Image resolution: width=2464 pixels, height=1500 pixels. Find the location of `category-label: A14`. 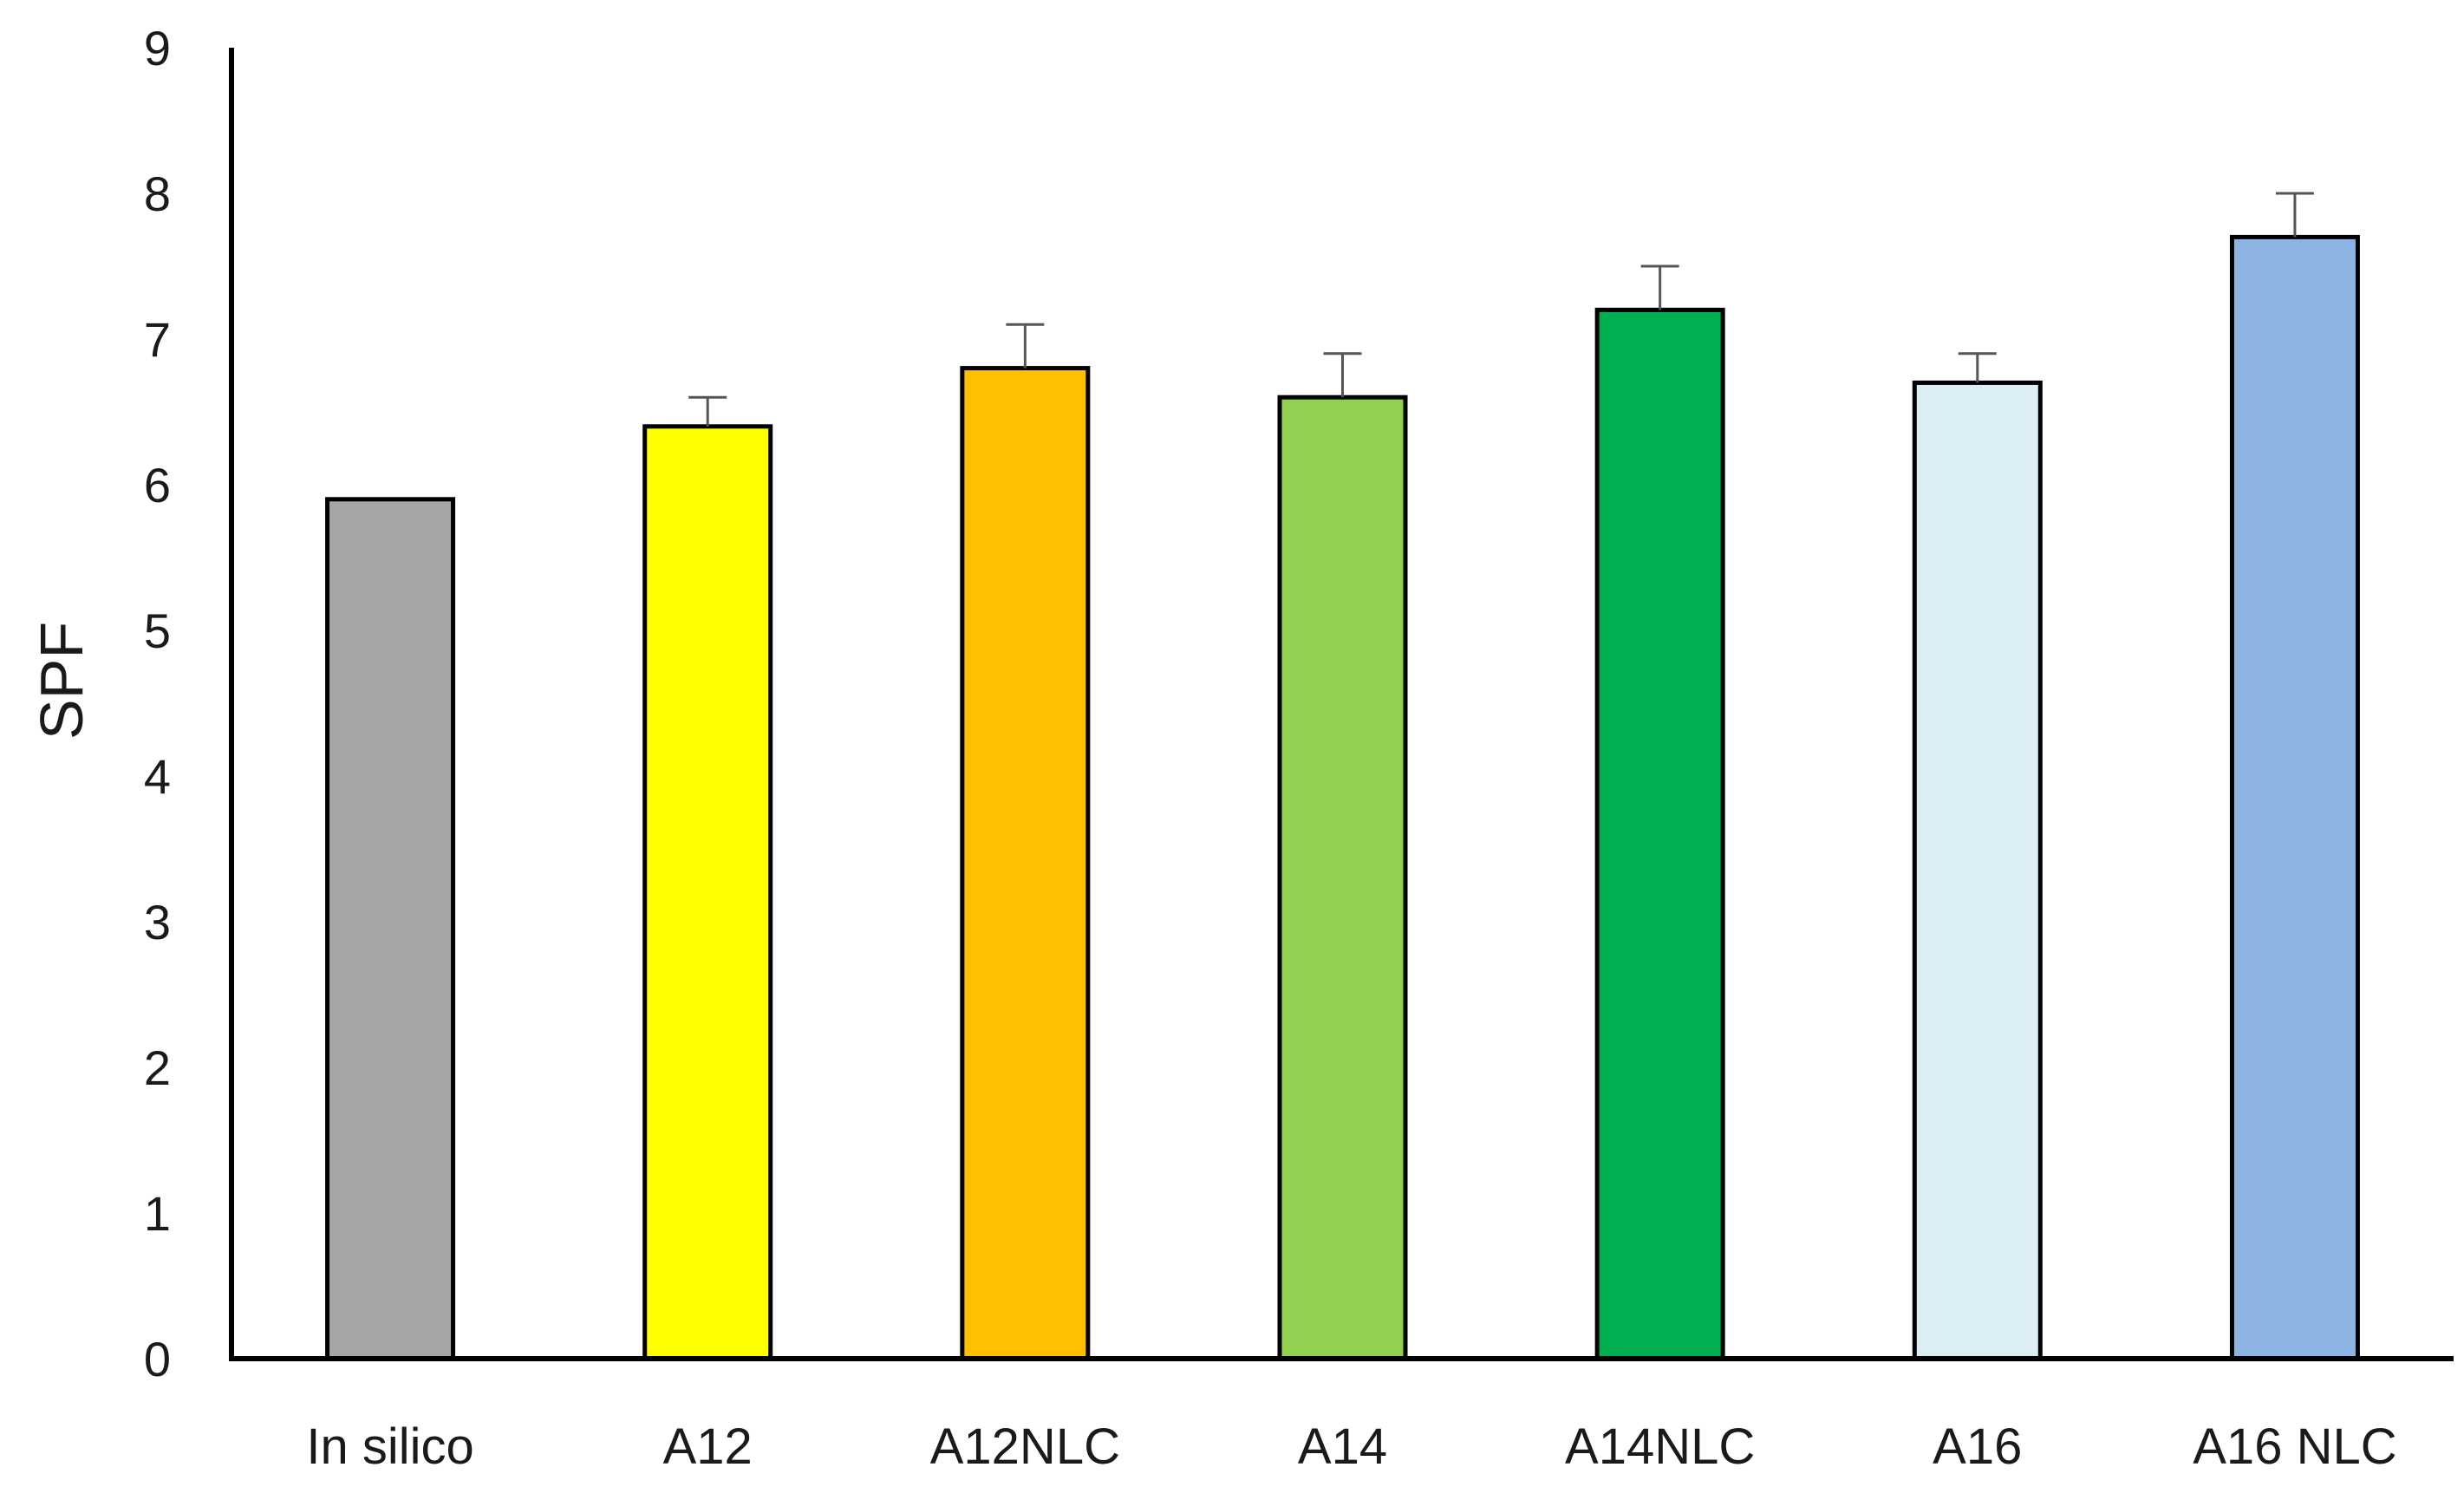

category-label: A14 is located at coordinates (1342, 1446).